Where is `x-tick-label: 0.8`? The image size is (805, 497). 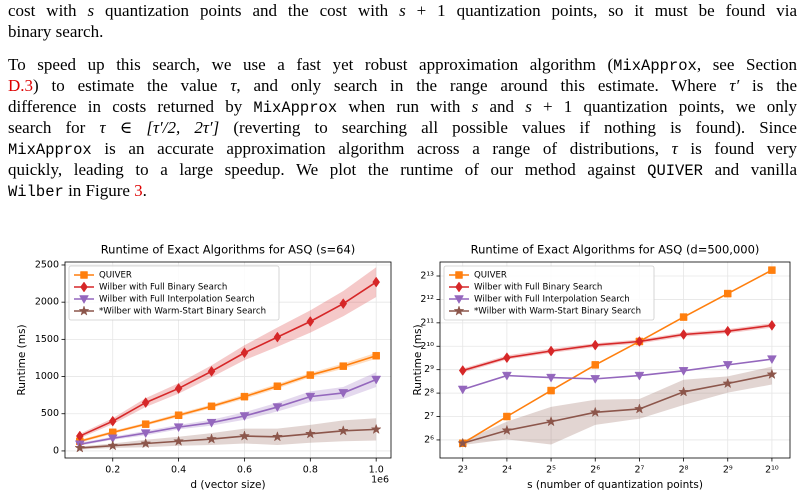
x-tick-label: 0.8 is located at coordinates (310, 470).